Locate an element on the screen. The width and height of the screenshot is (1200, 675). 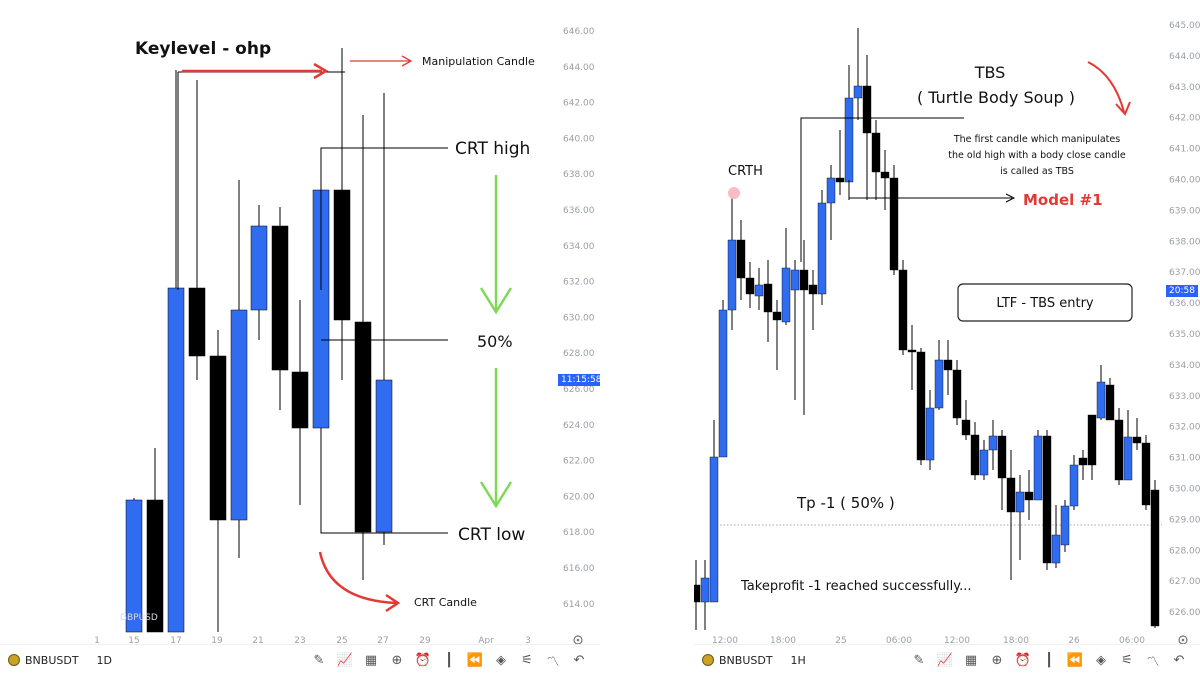
green-down-arrow-bottom is located at coordinates (496, 438).